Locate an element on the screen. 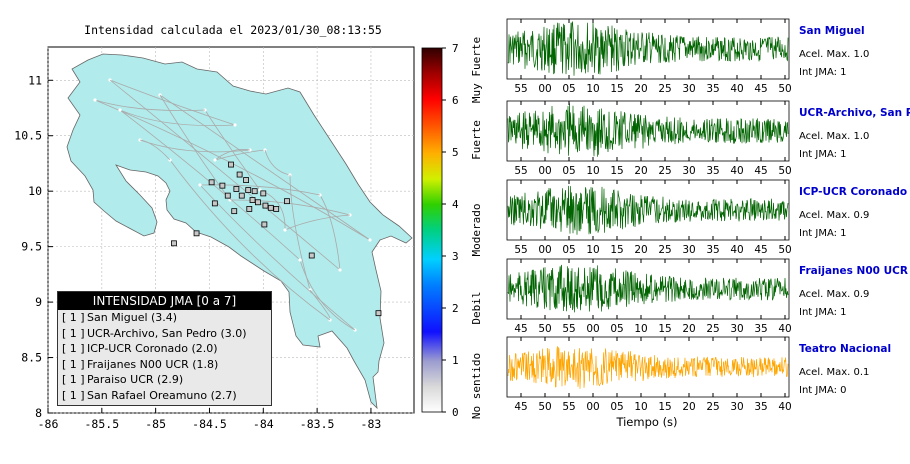  lon-tick-label: -85 is located at coordinates (155, 424).